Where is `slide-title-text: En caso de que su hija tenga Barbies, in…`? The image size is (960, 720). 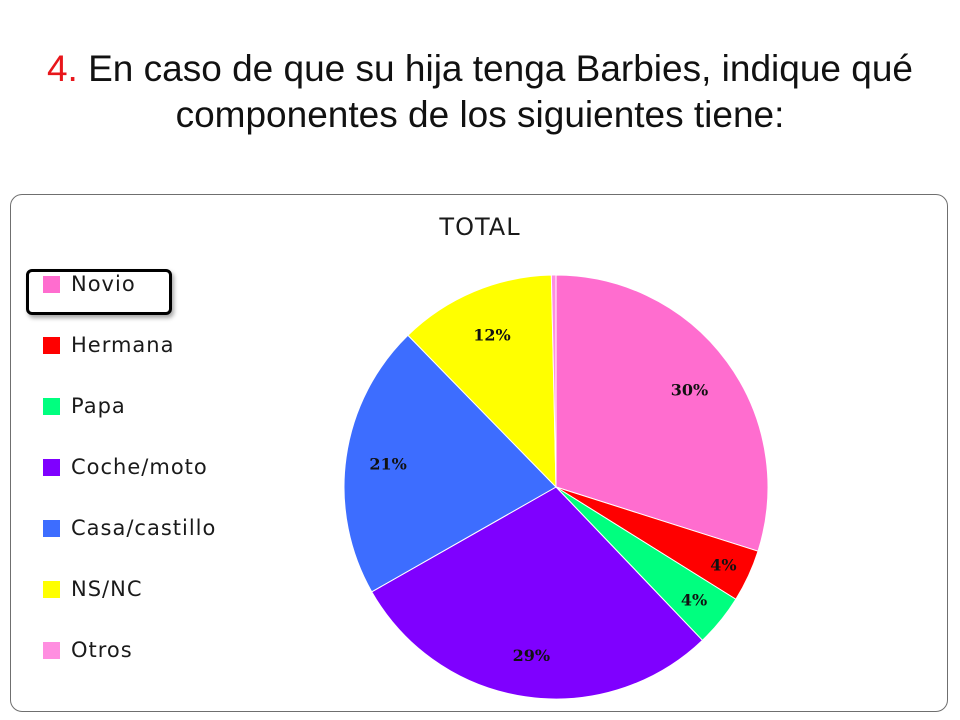 slide-title-text: En caso de que su hija tenga Barbies, in… is located at coordinates (495, 91).